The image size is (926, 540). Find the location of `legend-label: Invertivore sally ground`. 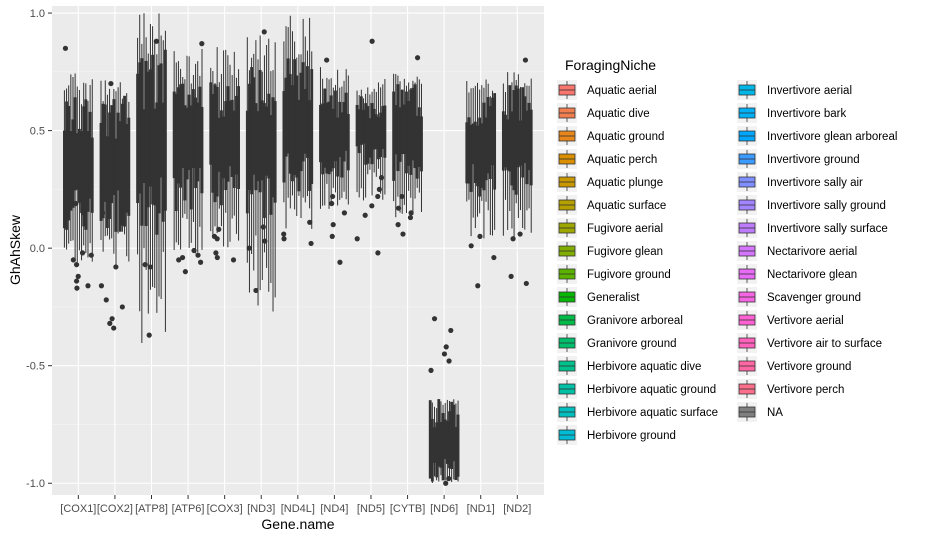

legend-label: Invertivore sally ground is located at coordinates (826, 206).